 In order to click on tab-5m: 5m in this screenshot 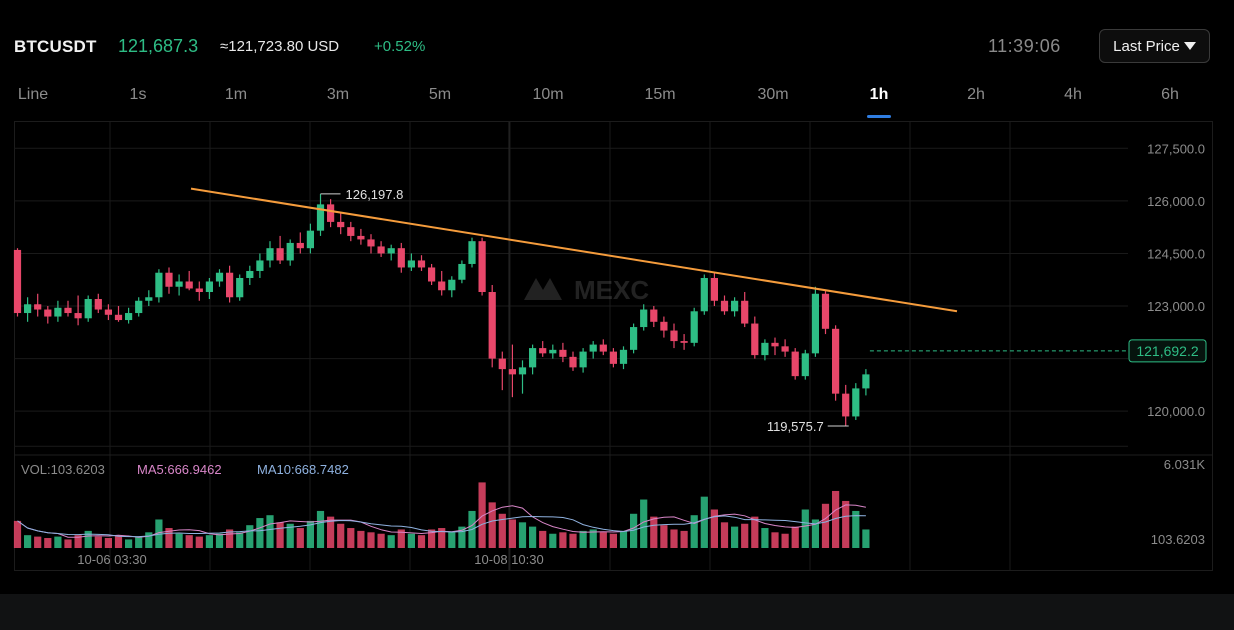, I will do `click(440, 94)`.